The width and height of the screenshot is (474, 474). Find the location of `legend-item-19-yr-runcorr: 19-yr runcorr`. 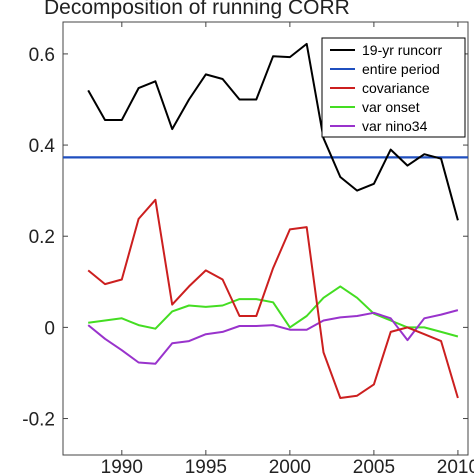

legend-item-19-yr-runcorr: 19-yr runcorr is located at coordinates (386, 50).